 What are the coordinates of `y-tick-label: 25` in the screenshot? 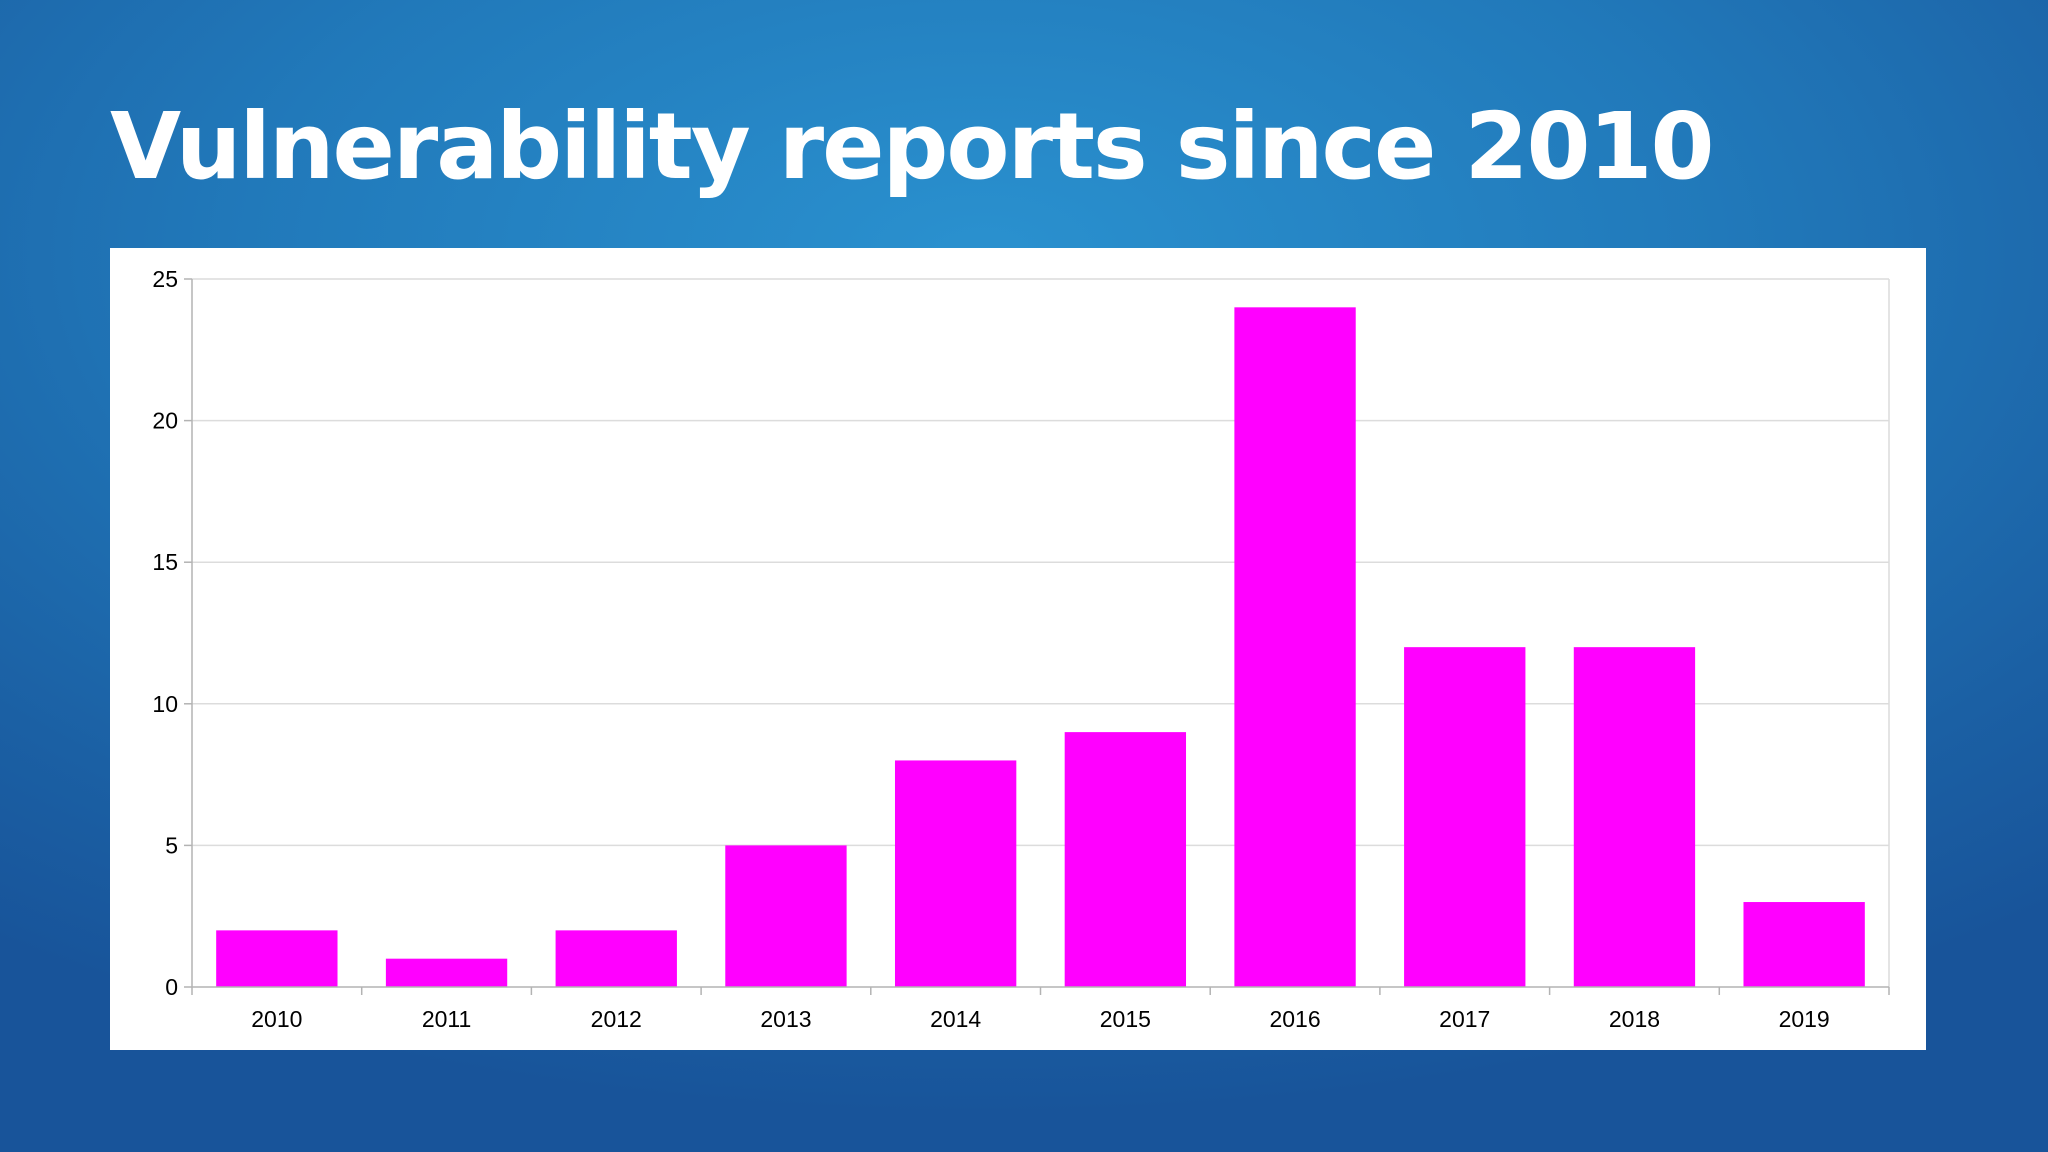 It's located at (165, 279).